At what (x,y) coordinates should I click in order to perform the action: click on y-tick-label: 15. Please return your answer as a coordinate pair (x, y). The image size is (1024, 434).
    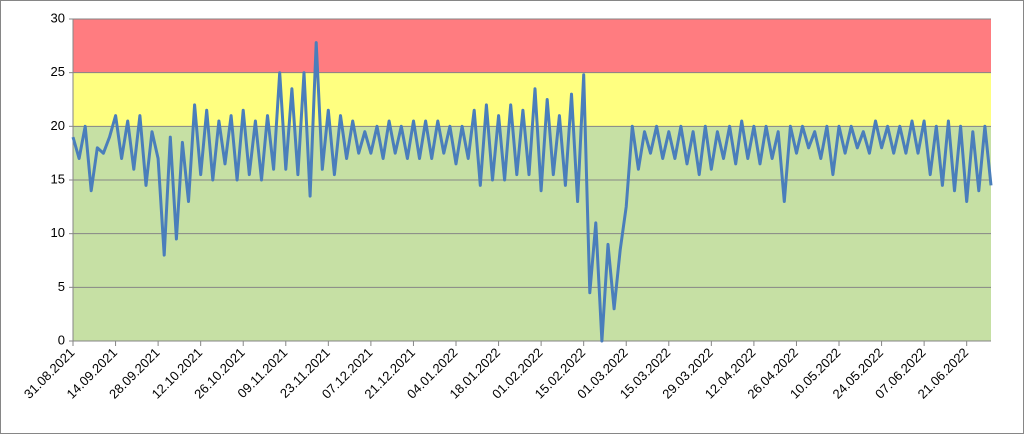
    Looking at the image, I should click on (58, 178).